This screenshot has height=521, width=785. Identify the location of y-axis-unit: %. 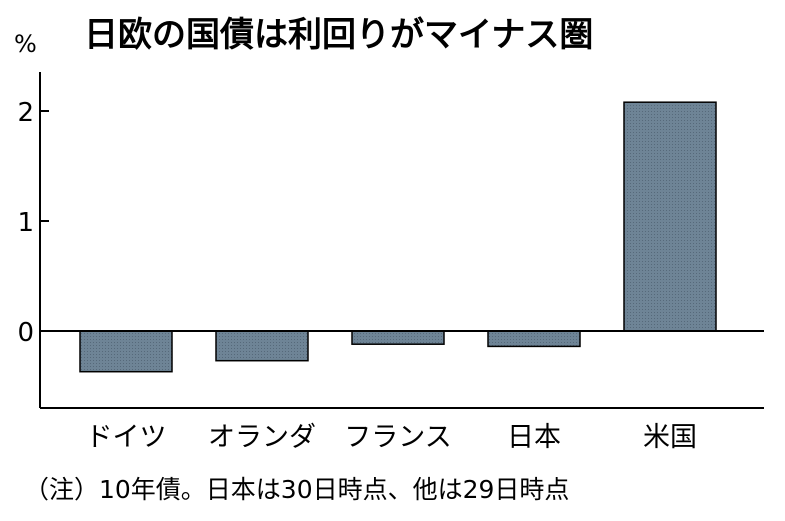
(25, 44).